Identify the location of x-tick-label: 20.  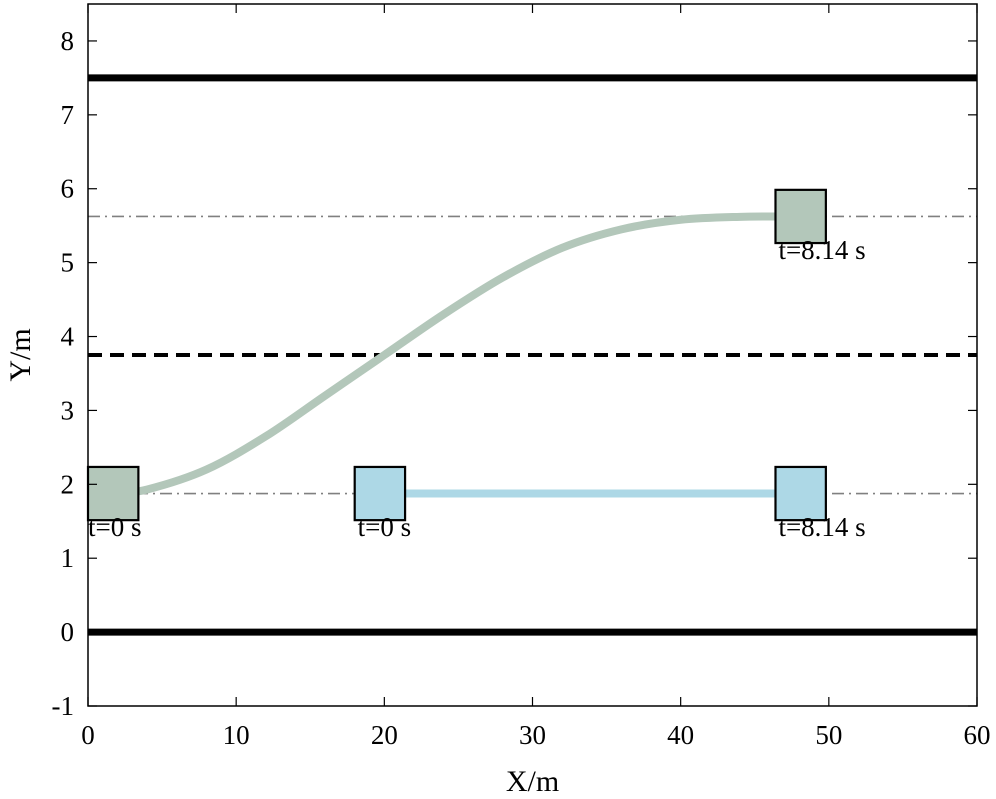
(384, 735).